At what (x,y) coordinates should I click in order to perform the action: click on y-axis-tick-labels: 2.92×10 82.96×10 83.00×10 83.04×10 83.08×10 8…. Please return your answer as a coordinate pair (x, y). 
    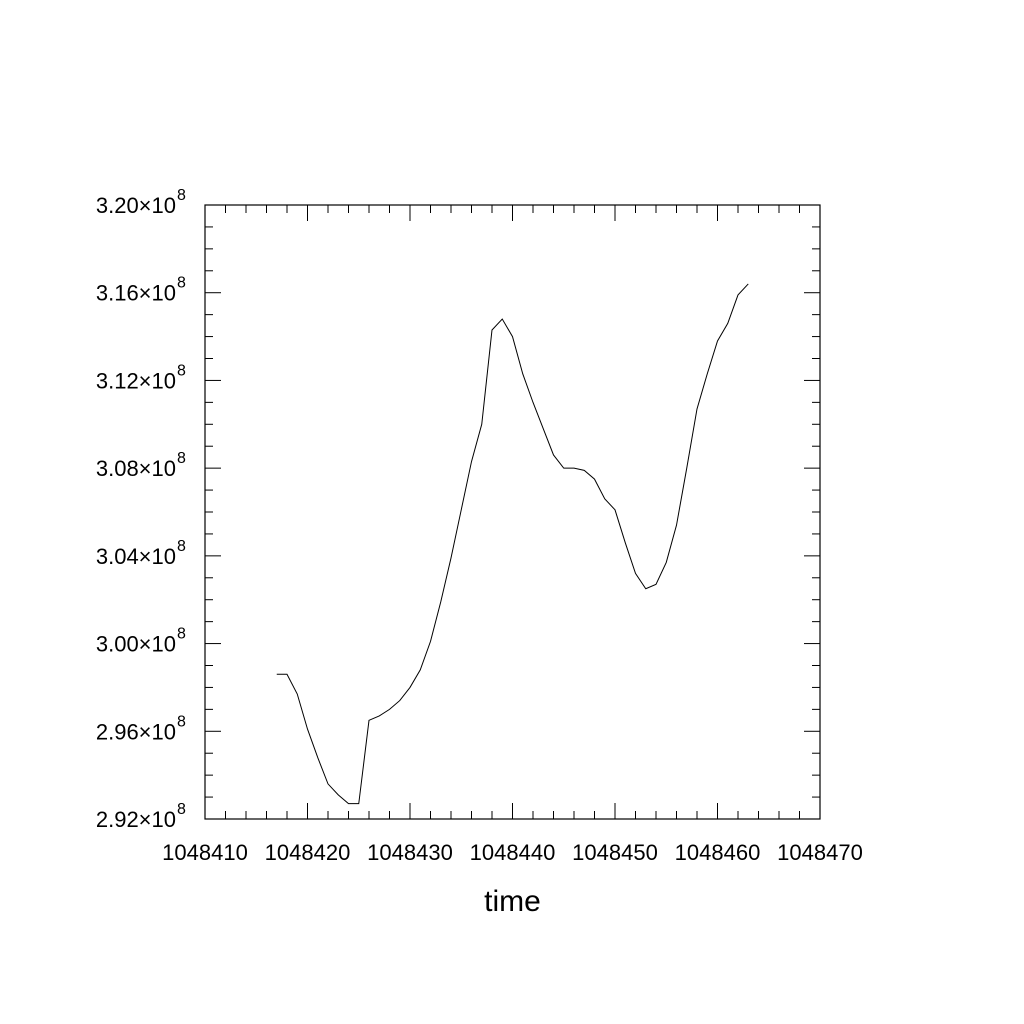
    Looking at the image, I should click on (141, 509).